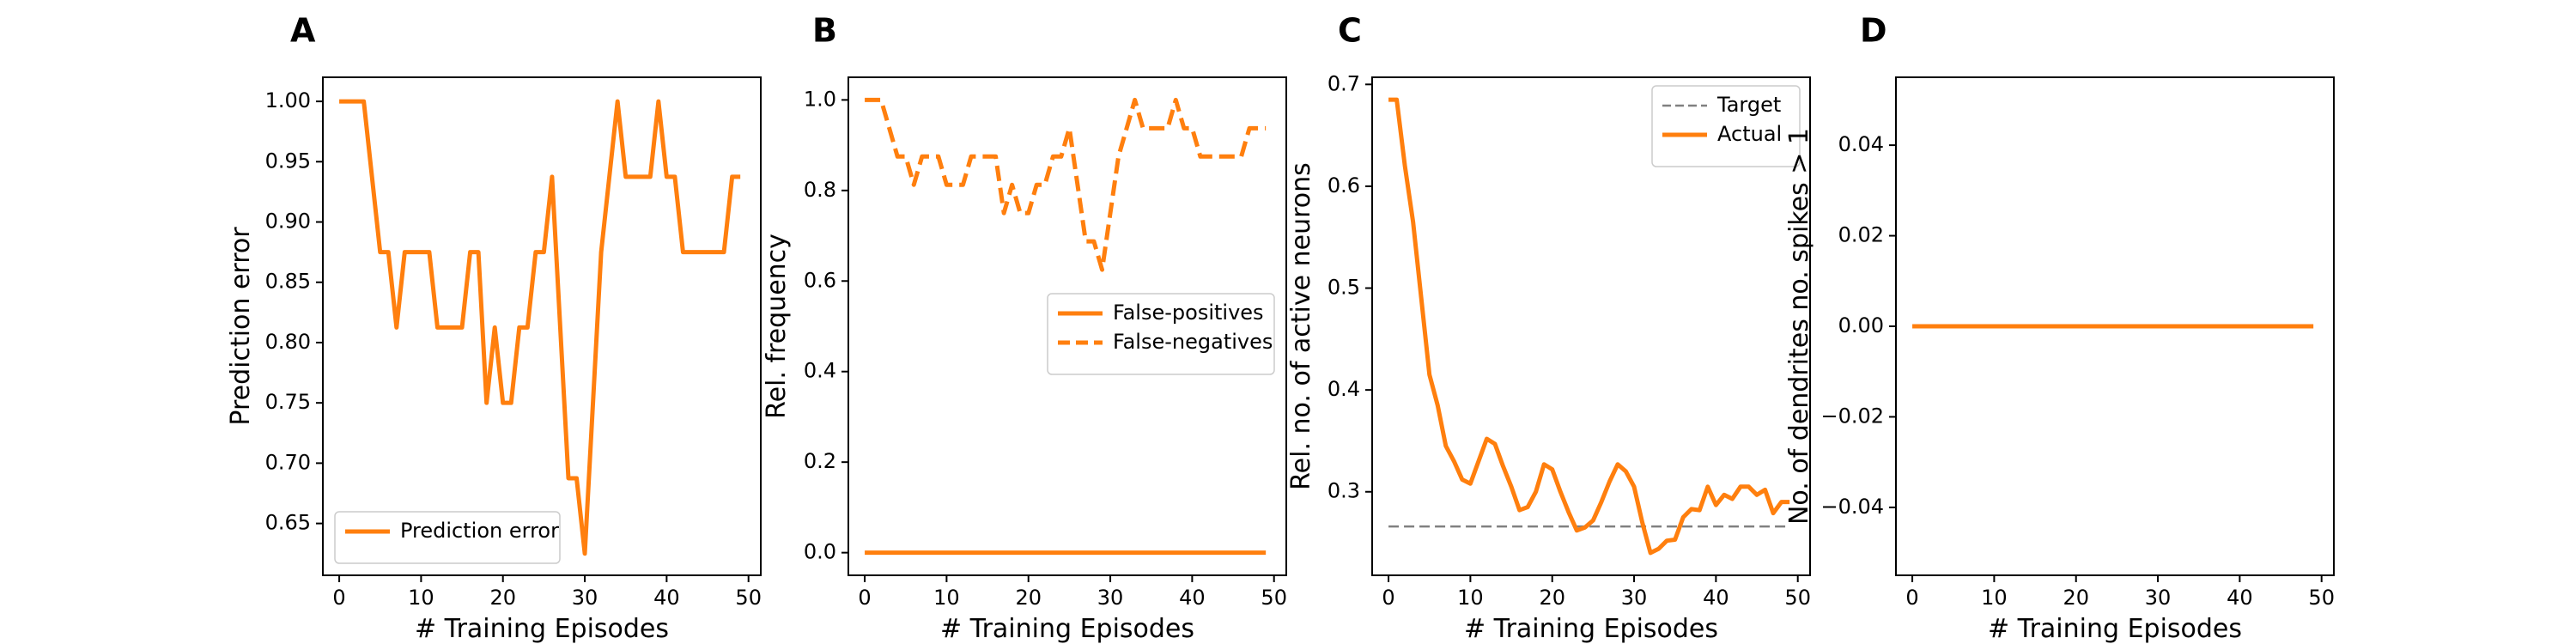  Describe the element at coordinates (1749, 134) in the screenshot. I see `legend-label: Actual` at that location.